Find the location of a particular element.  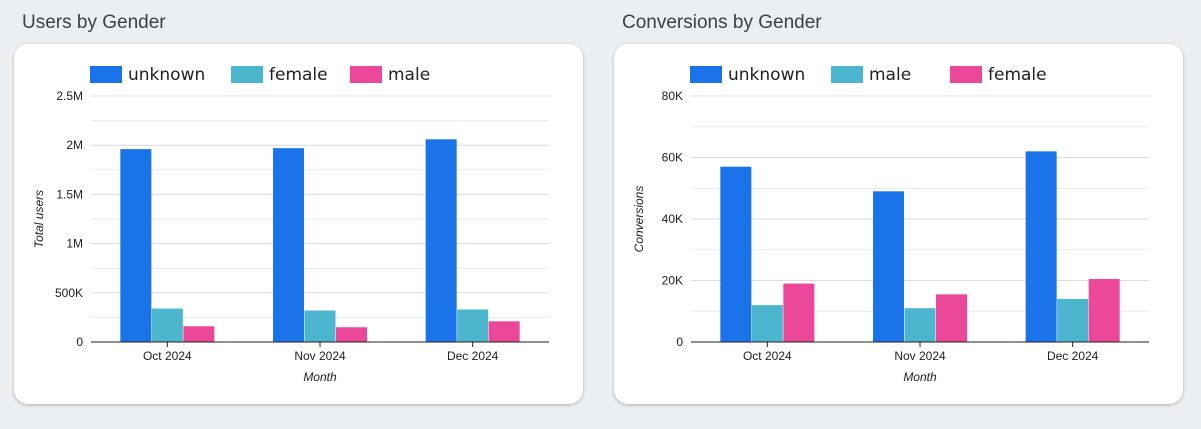

users-legend-label-unknown: unknown is located at coordinates (166, 75).